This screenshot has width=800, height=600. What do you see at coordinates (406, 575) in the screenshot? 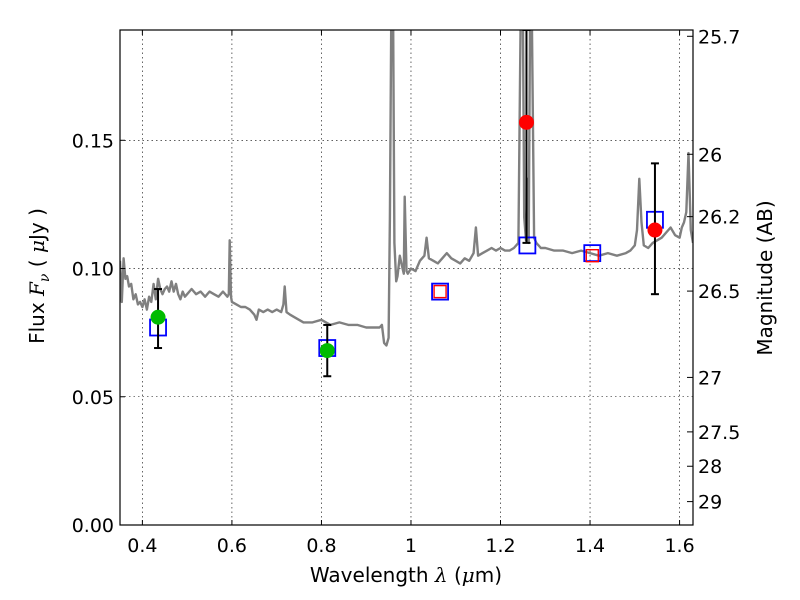
I see `x-axis-label: Wavelength λ (μm)` at bounding box center [406, 575].